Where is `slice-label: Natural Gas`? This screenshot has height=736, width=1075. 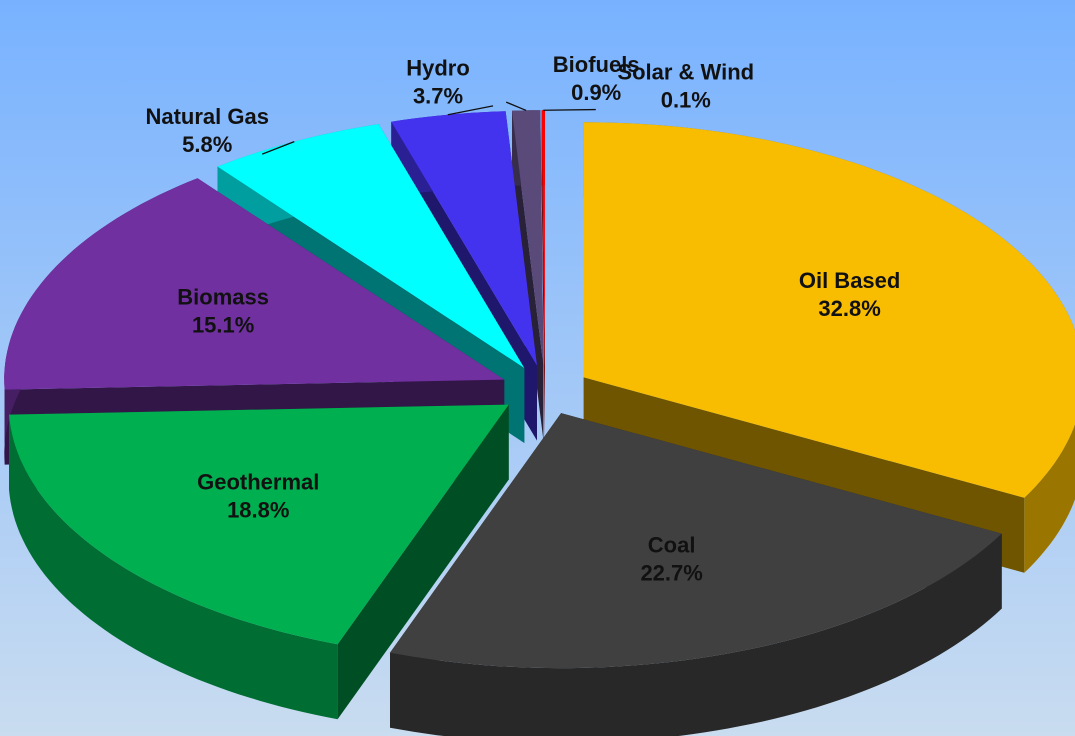 slice-label: Natural Gas is located at coordinates (207, 116).